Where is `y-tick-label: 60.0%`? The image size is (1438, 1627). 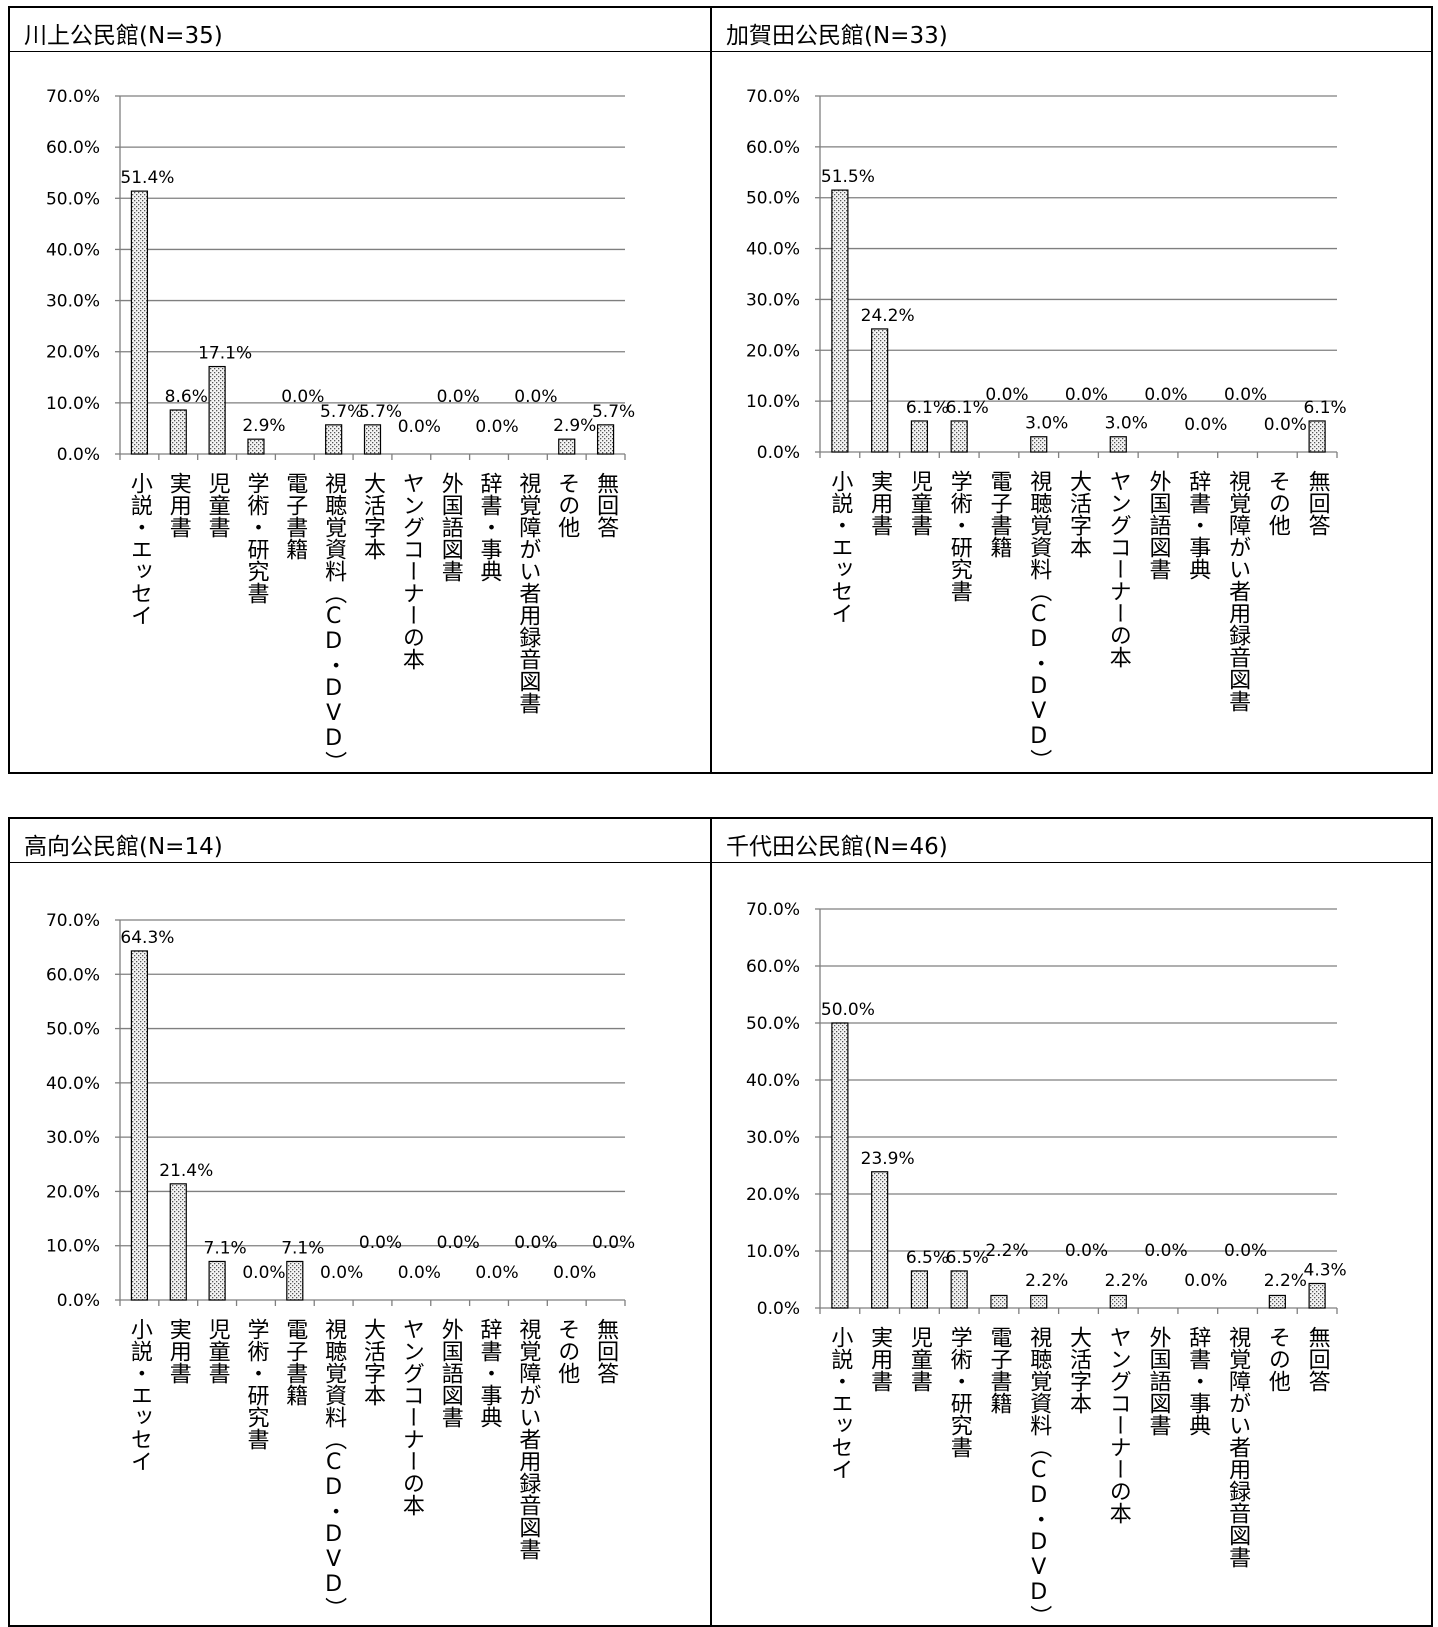
y-tick-label: 60.0% is located at coordinates (73, 975).